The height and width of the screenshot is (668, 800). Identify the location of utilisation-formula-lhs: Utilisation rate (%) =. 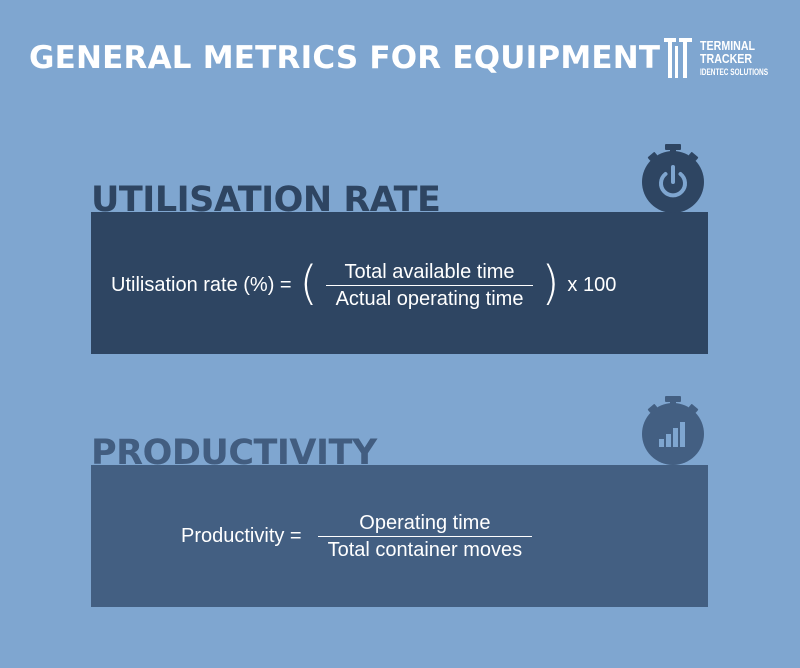
(201, 284).